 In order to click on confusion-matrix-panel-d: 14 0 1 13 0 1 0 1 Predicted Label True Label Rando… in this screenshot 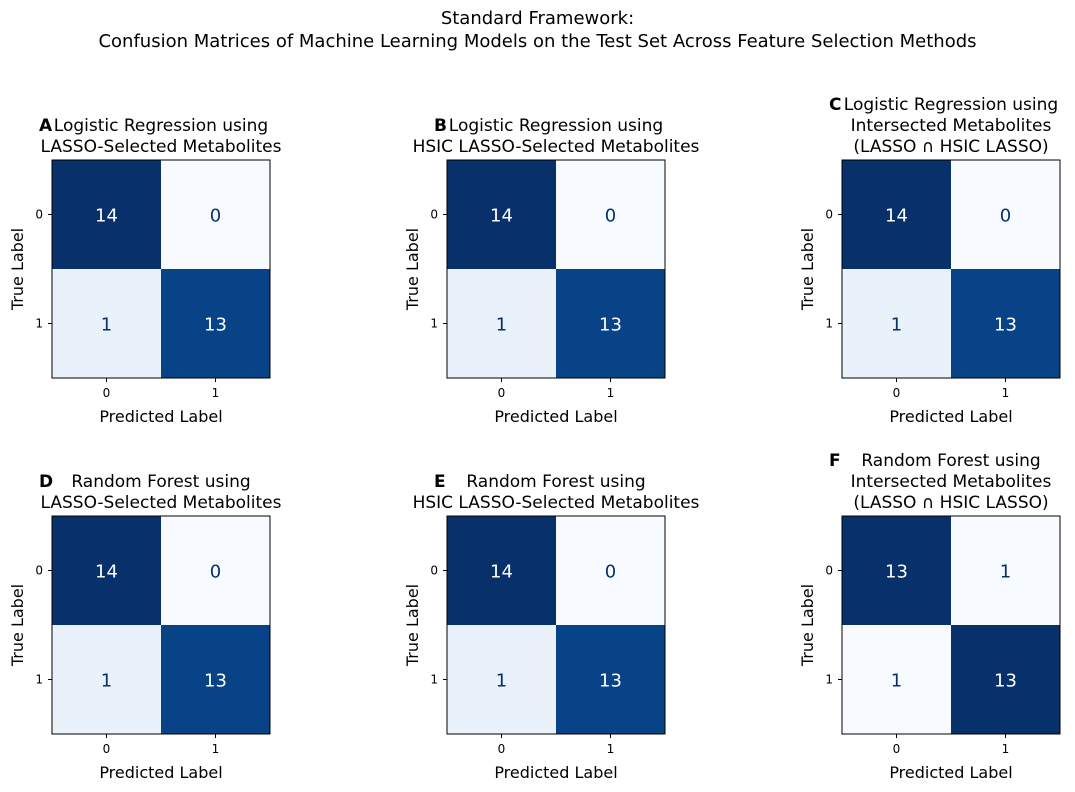, I will do `click(145, 627)`.